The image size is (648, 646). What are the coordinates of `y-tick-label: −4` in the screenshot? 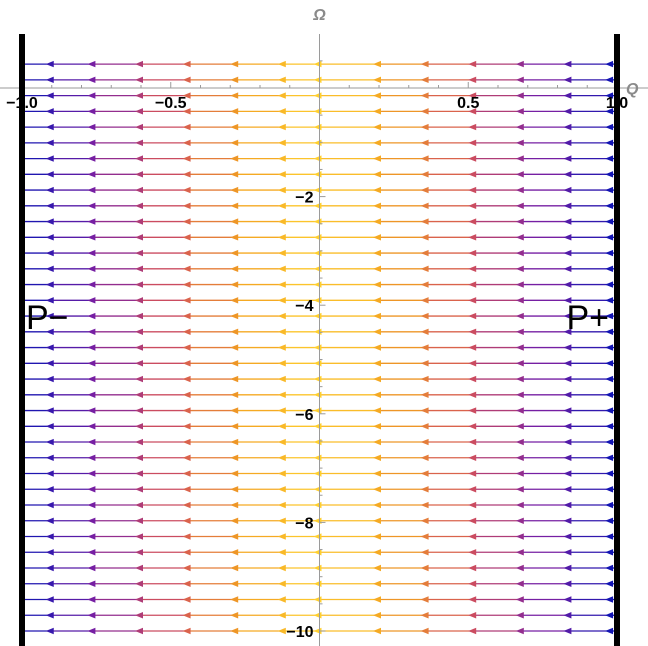 It's located at (304, 306).